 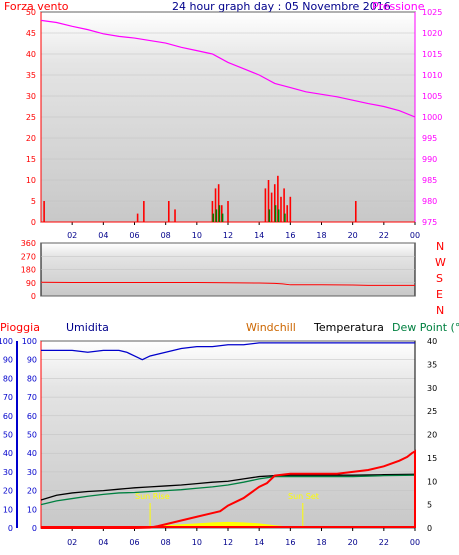 What do you see at coordinates (32, 509) in the screenshot?
I see `bottom-left-tick-label-2: 10` at bounding box center [32, 509].